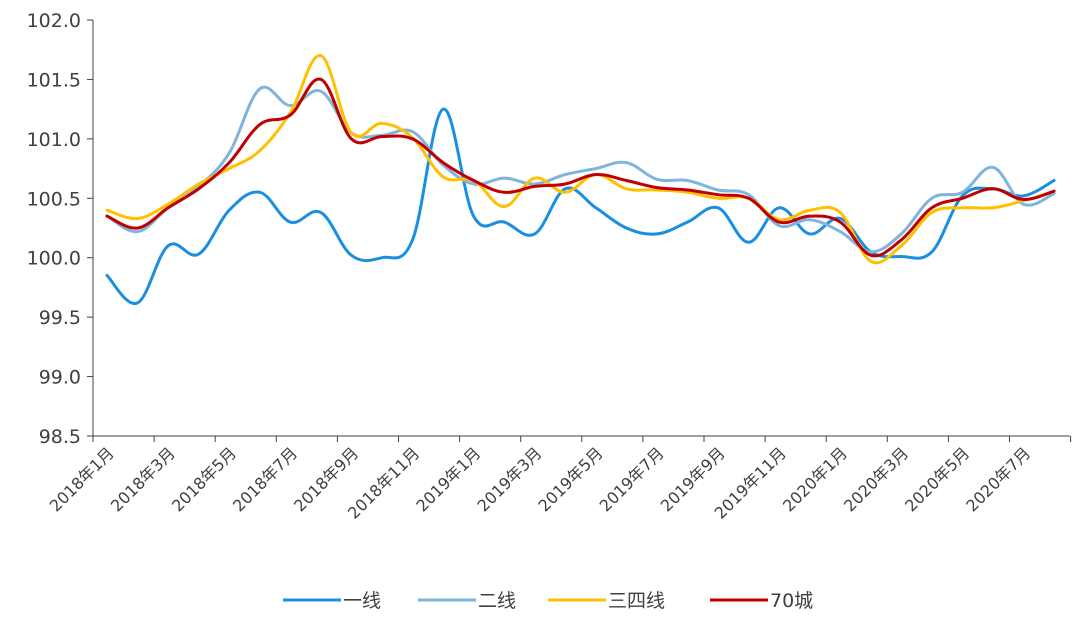  Describe the element at coordinates (876, 479) in the screenshot. I see `x-tick-label: 2020年3月` at that location.